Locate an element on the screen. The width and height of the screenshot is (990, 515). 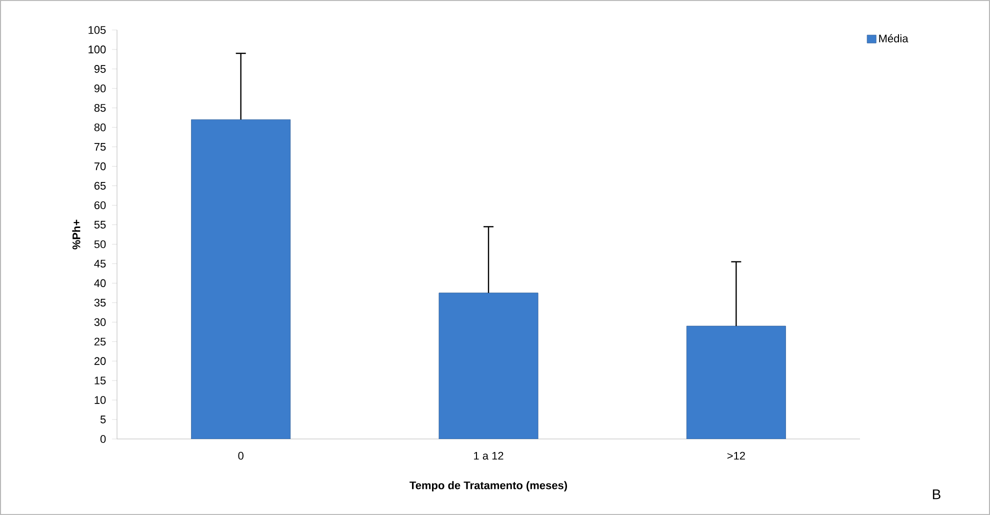
x-tick-label: 0 is located at coordinates (241, 456).